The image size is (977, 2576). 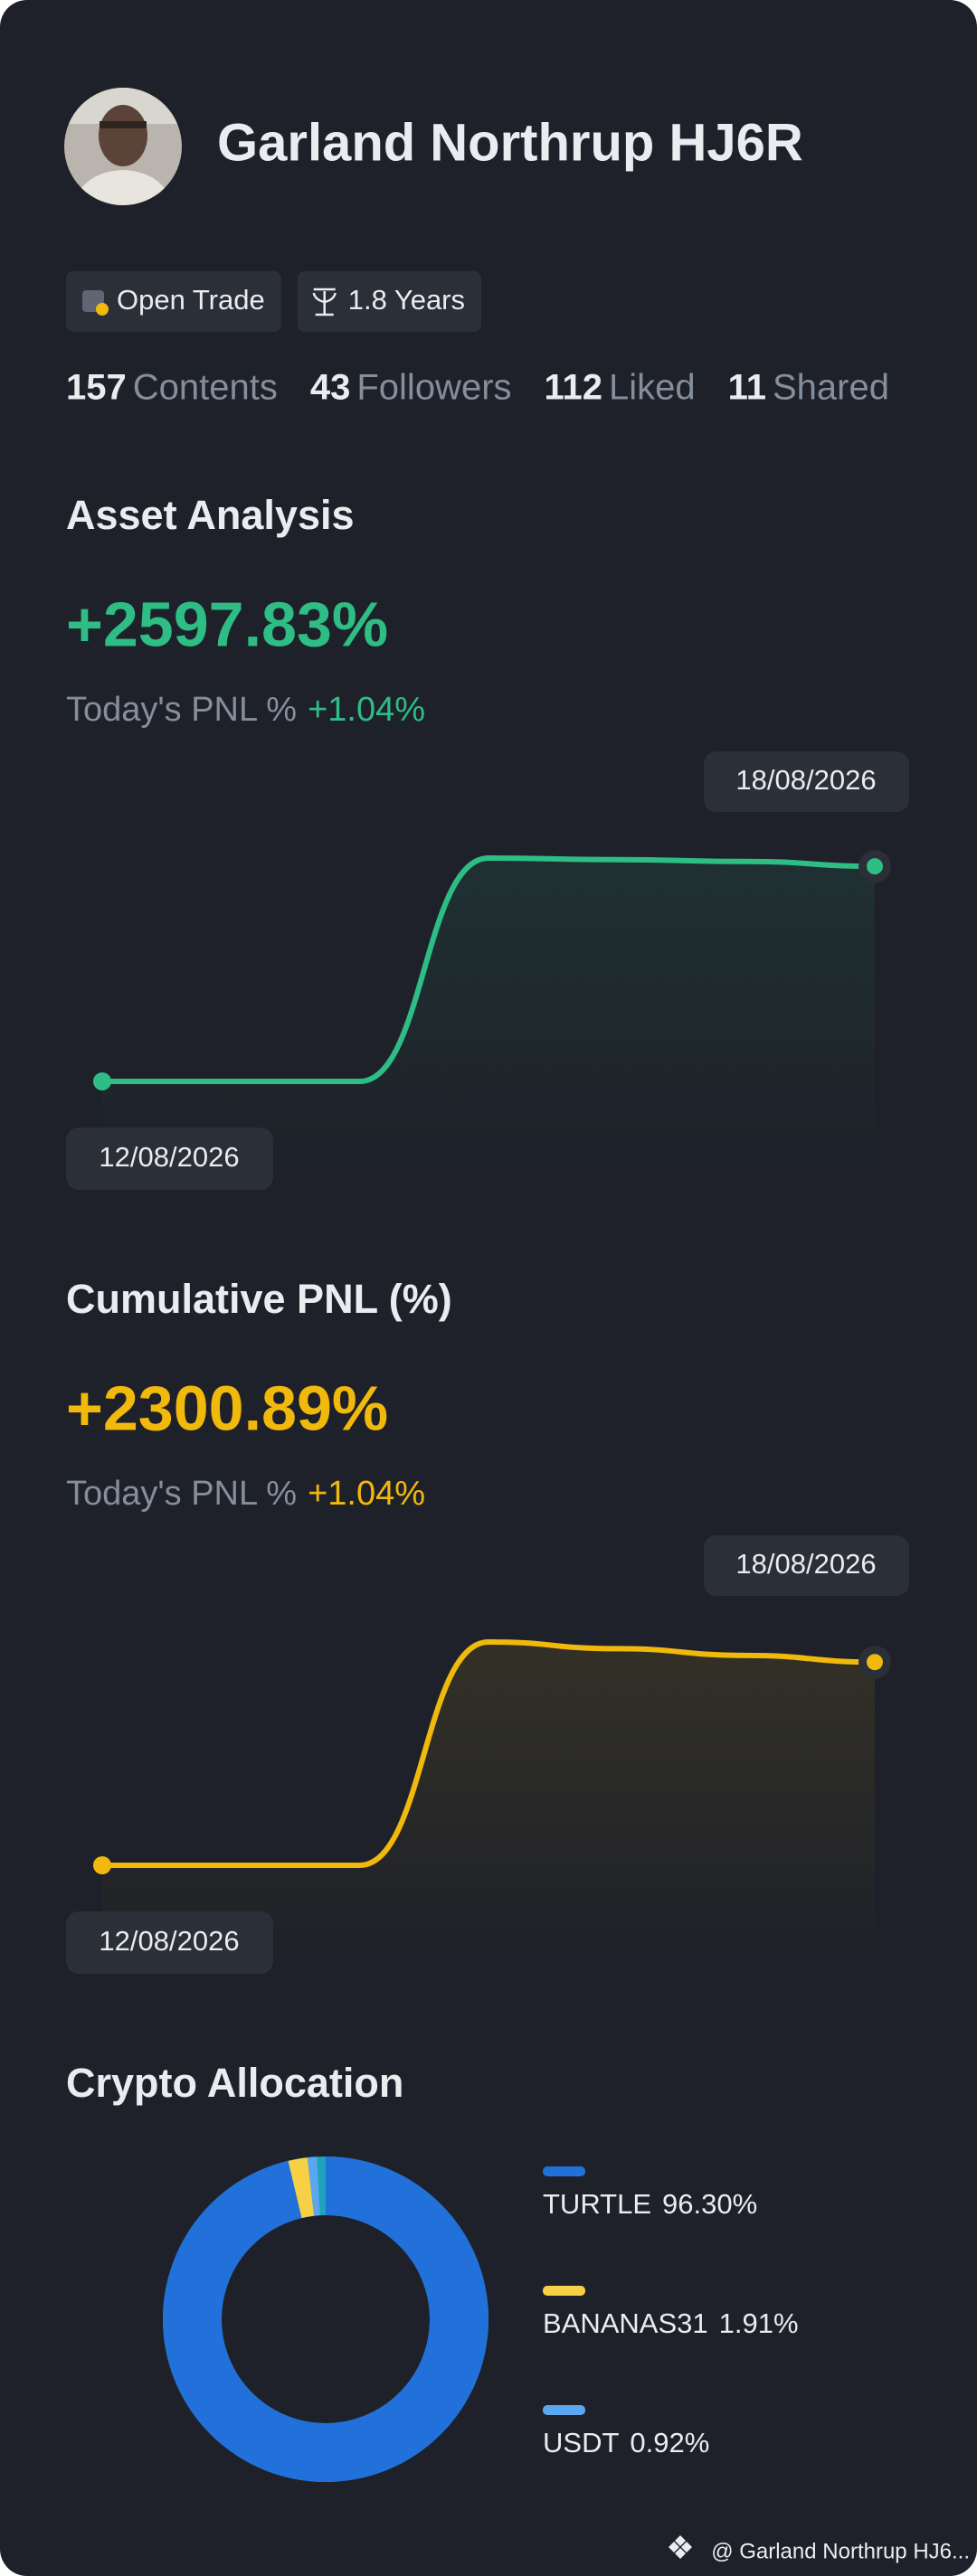 I want to click on section-title: Cumulative PNL (%), so click(x=259, y=1299).